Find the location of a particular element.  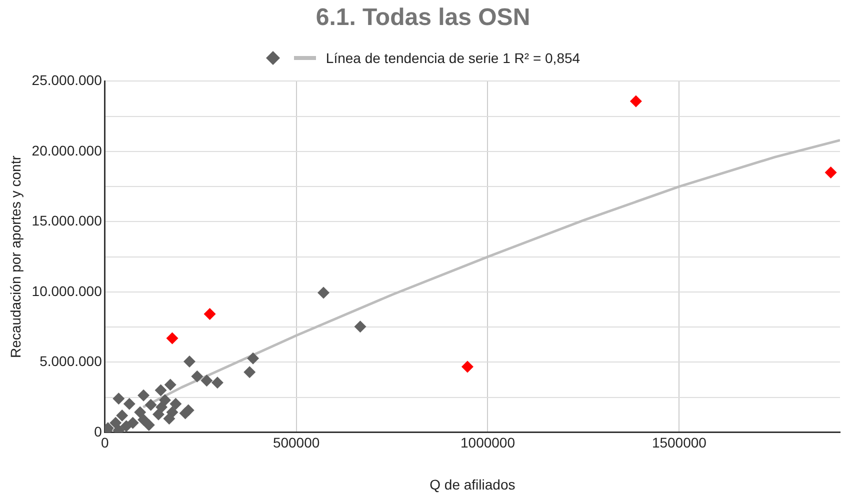

y-tick-label: 15.000.000 is located at coordinates (67, 220).